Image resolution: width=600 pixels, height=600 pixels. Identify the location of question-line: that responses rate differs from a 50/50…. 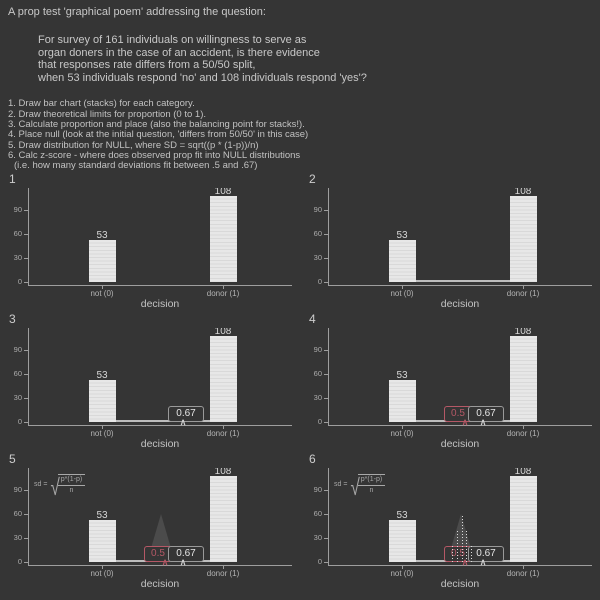
(147, 65).